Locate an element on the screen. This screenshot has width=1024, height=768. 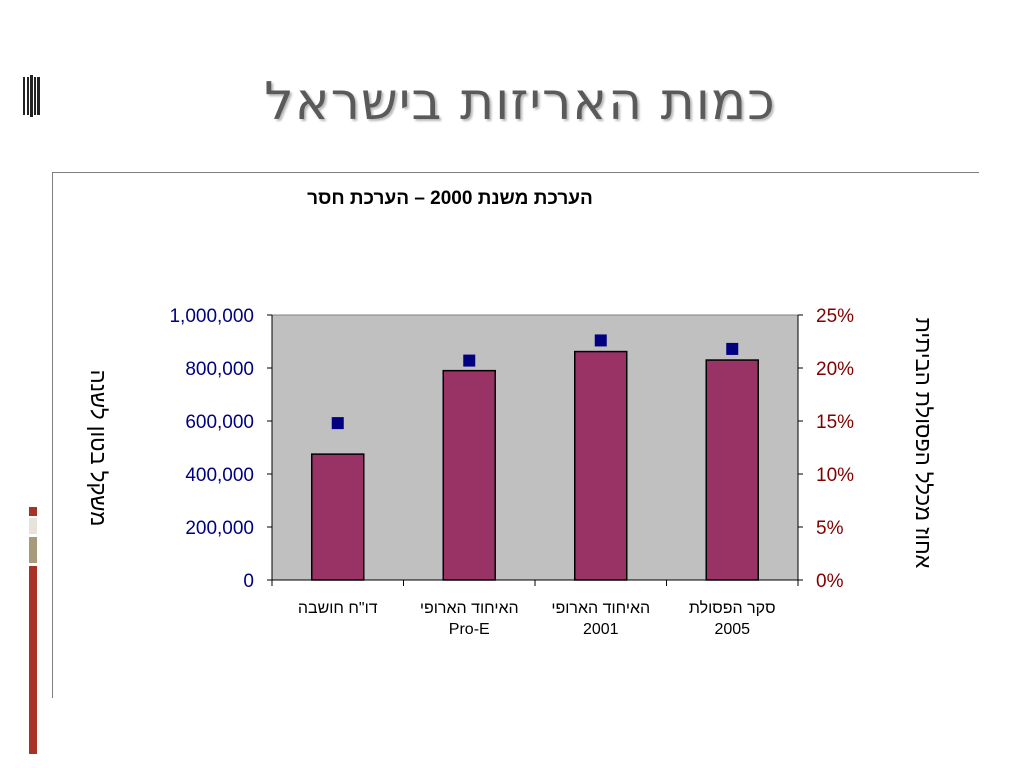
y-tick-label: 600,000 is located at coordinates (219, 422).